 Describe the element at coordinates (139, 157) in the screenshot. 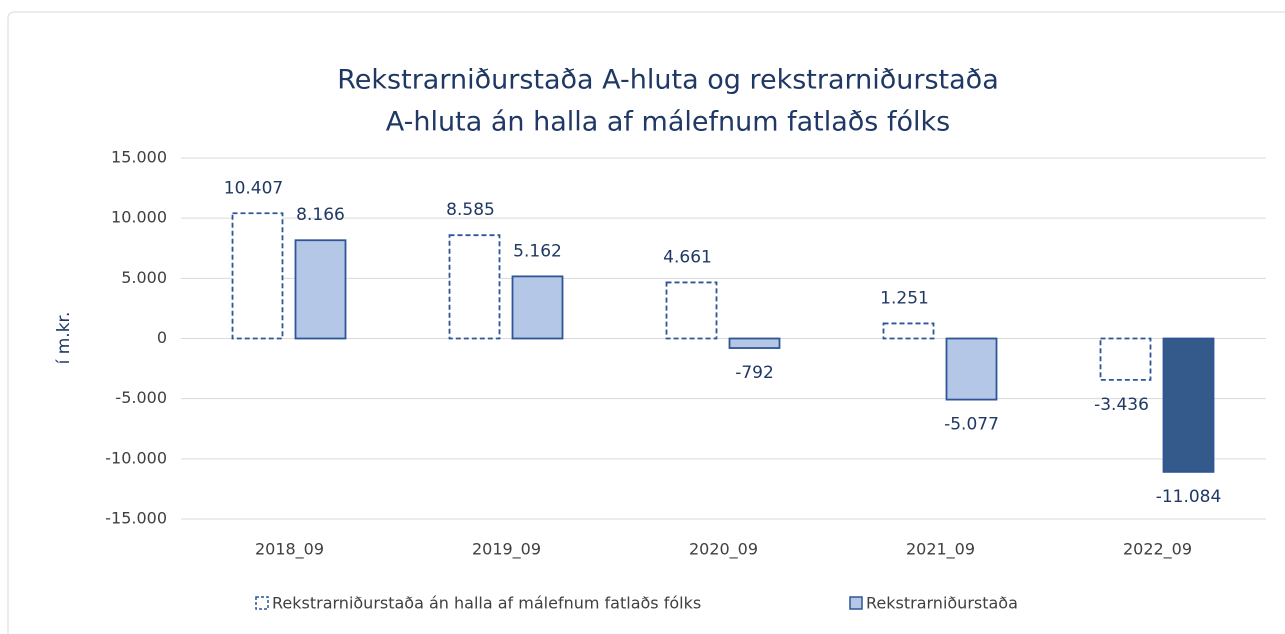

I see `y-tick-label: 15.000` at that location.